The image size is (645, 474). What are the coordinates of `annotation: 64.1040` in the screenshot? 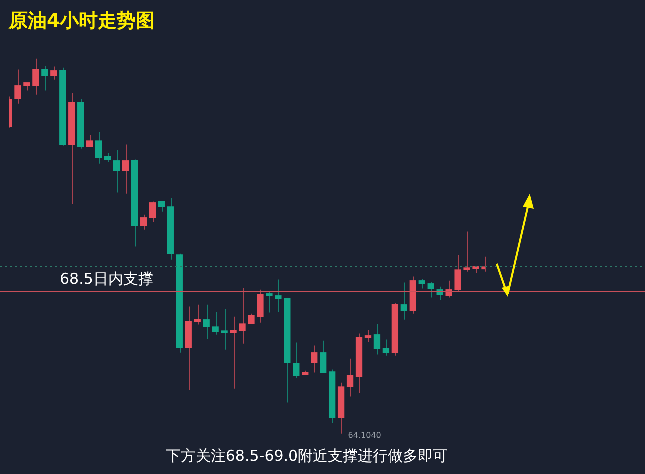 It's located at (365, 435).